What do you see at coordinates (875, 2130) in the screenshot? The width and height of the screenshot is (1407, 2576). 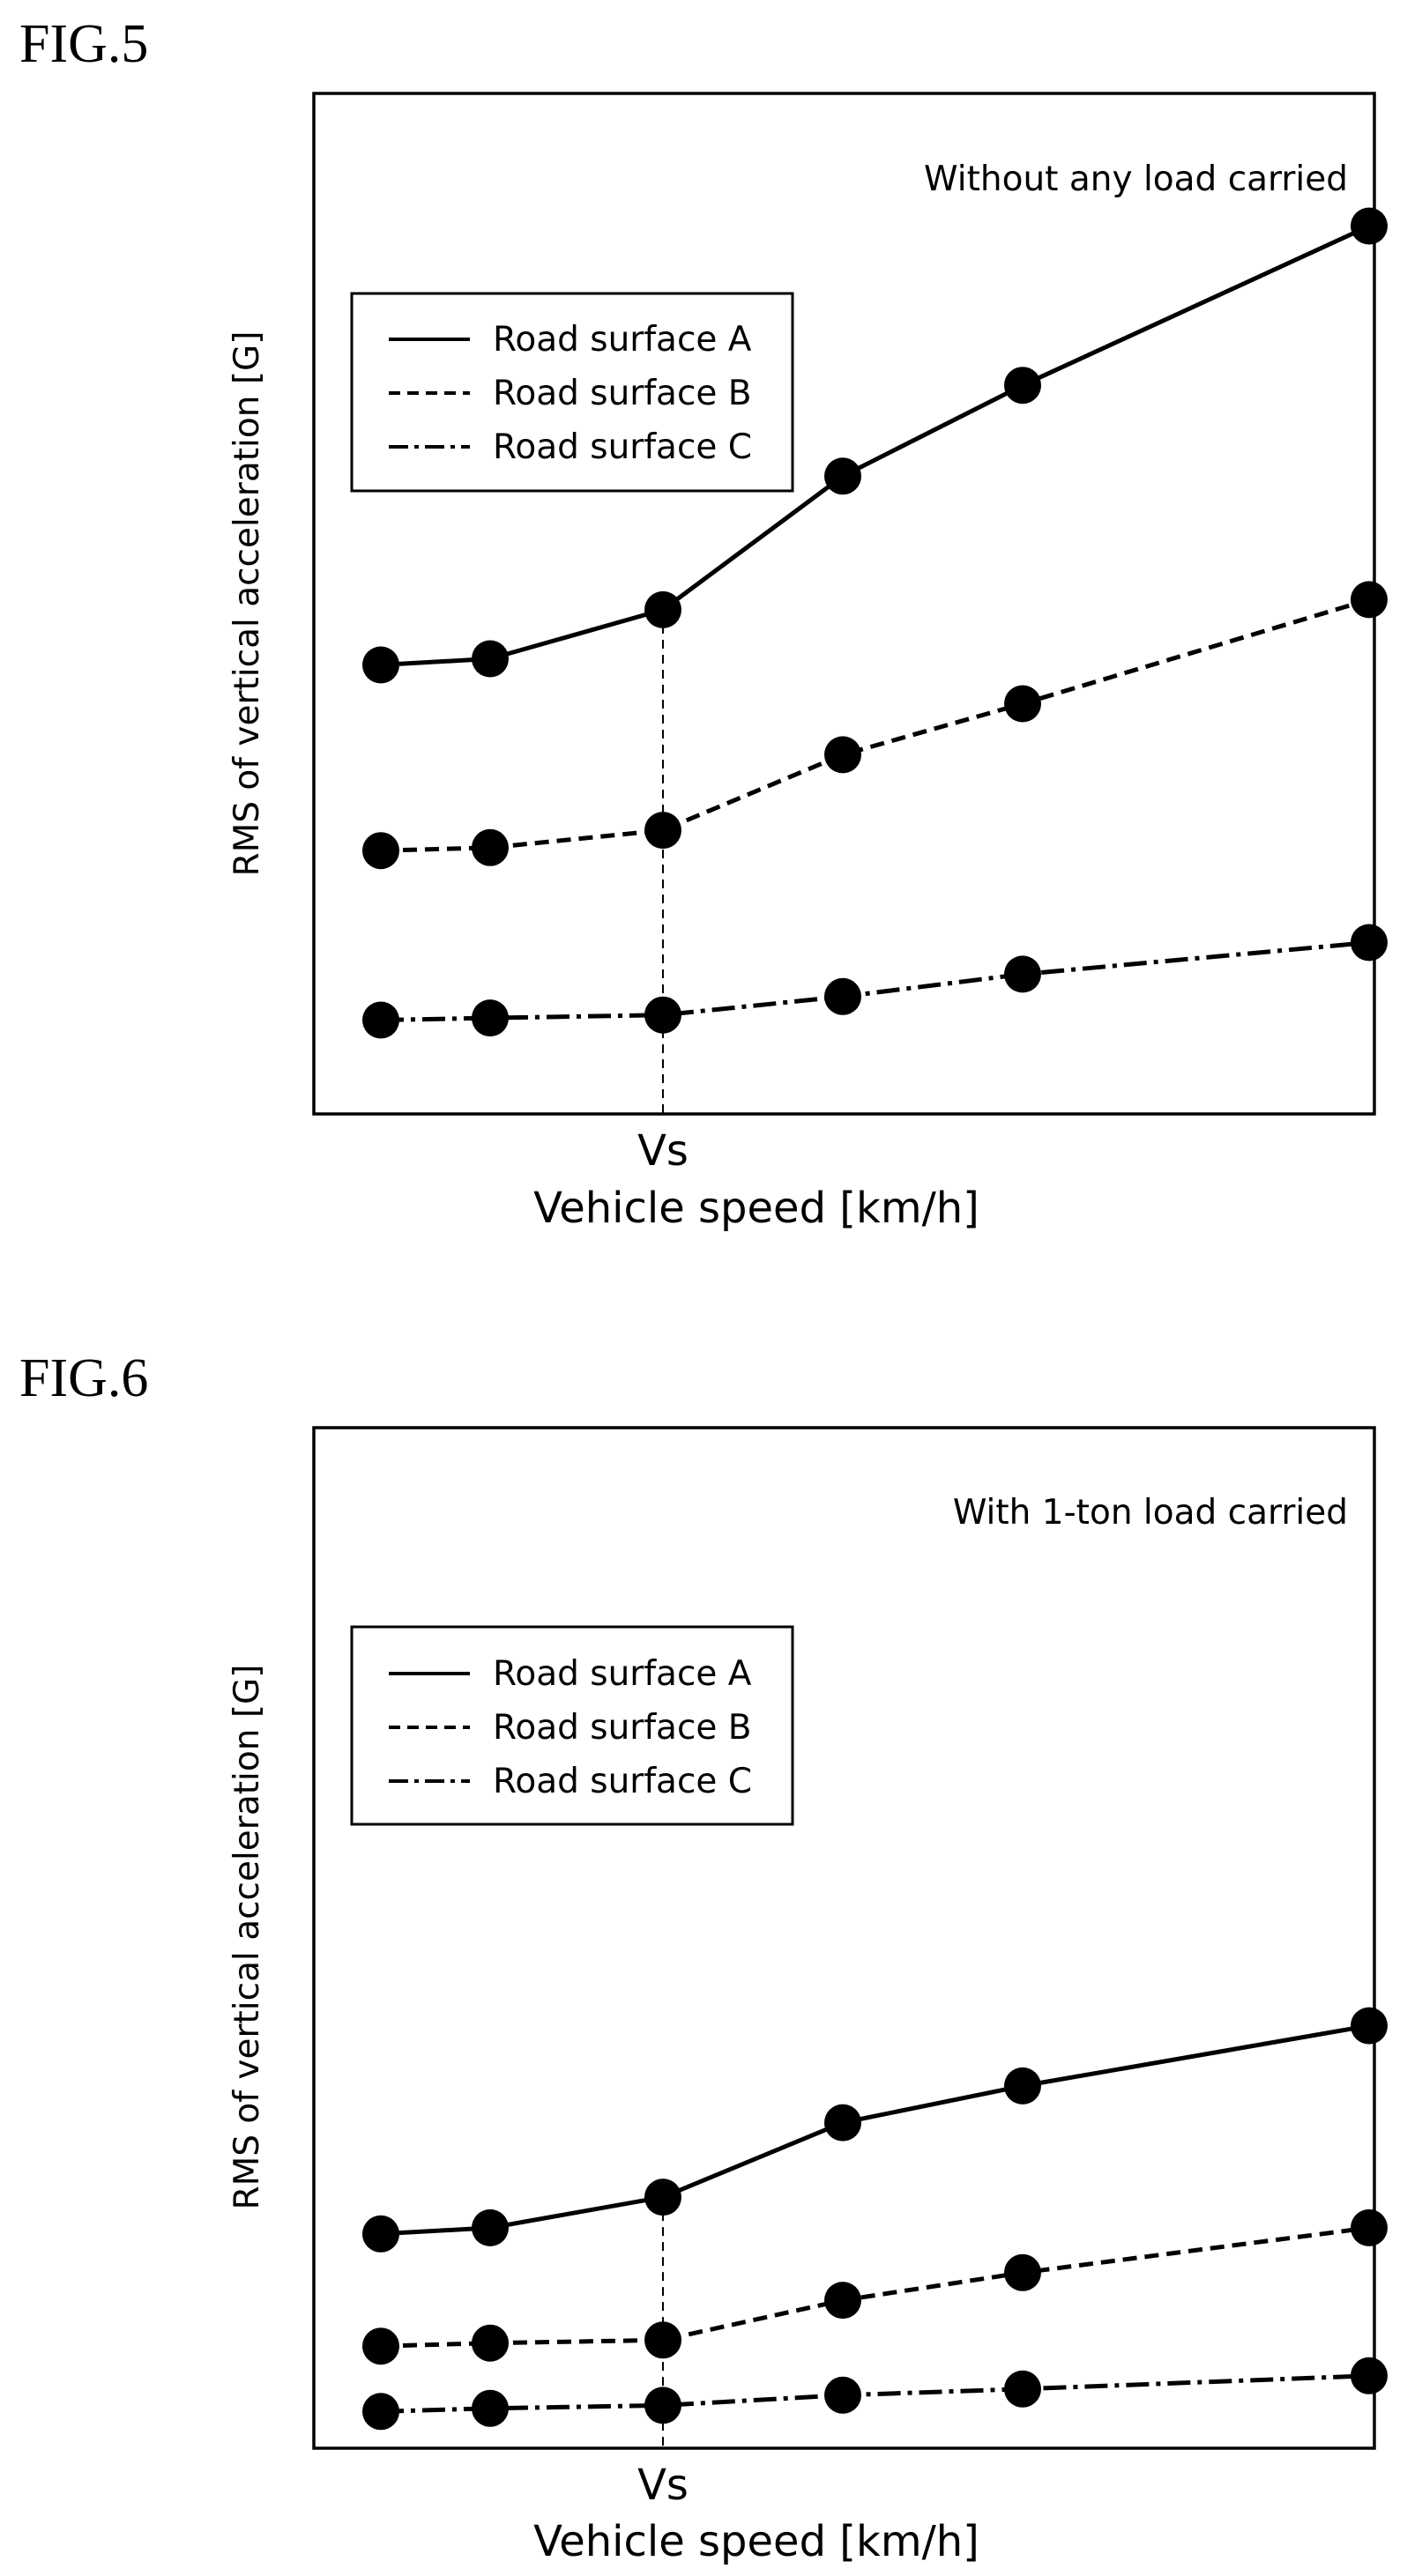 I see `series-line-road-surface-a` at bounding box center [875, 2130].